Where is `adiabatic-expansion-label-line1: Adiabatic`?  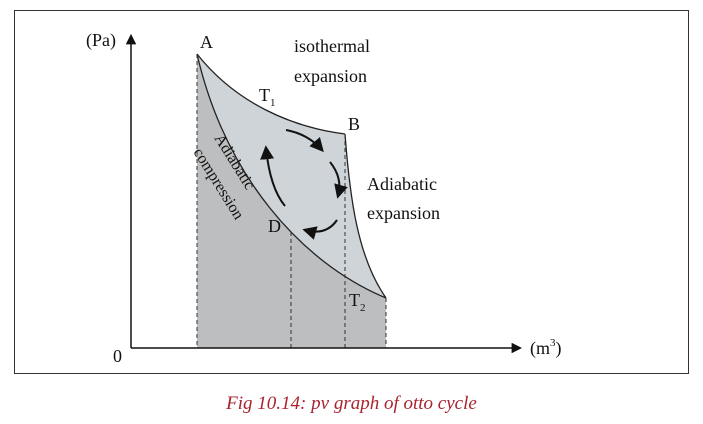 adiabatic-expansion-label-line1: Adiabatic is located at coordinates (402, 184).